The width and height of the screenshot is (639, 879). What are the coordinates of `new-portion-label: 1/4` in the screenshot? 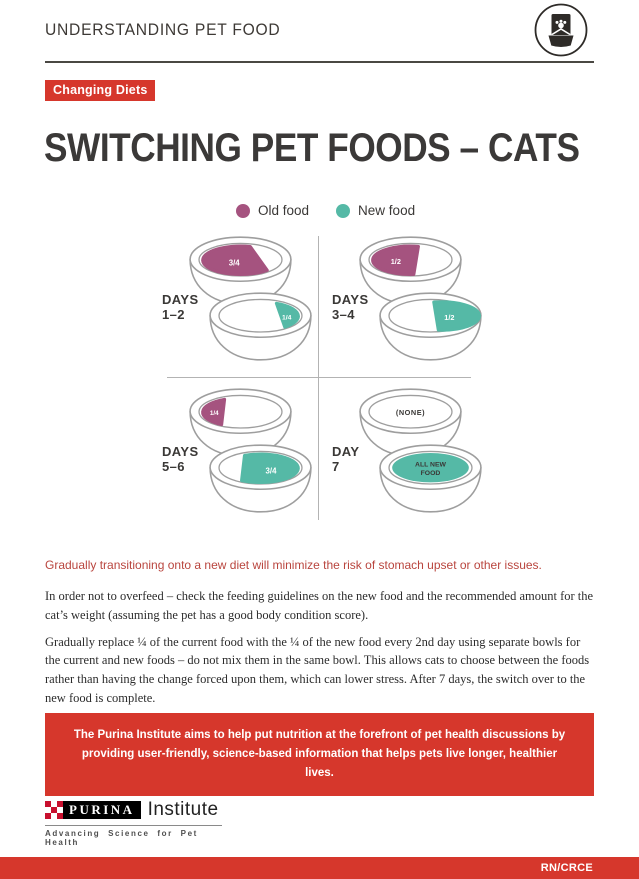 It's located at (287, 317).